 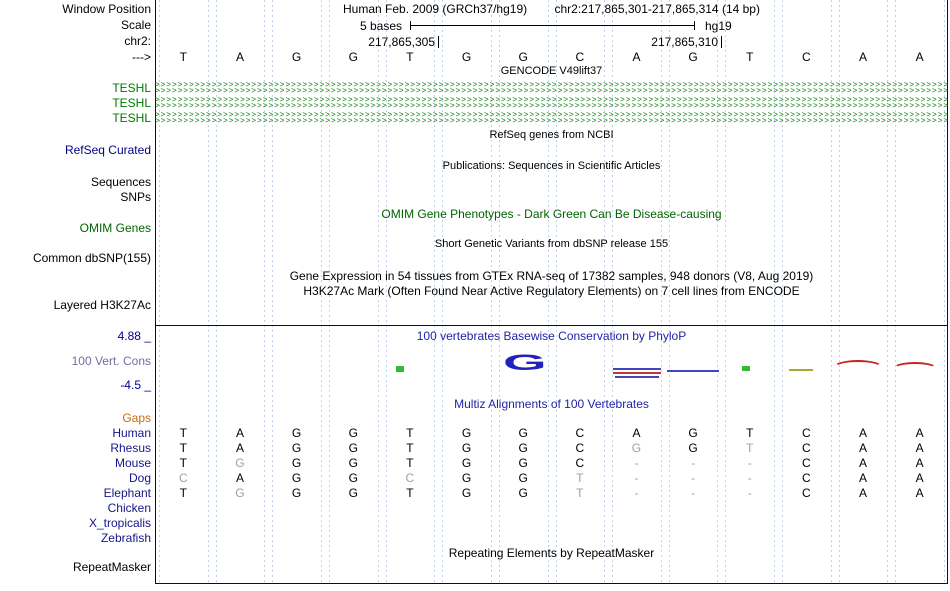 What do you see at coordinates (135, 197) in the screenshot?
I see `snps-label: SNPs` at bounding box center [135, 197].